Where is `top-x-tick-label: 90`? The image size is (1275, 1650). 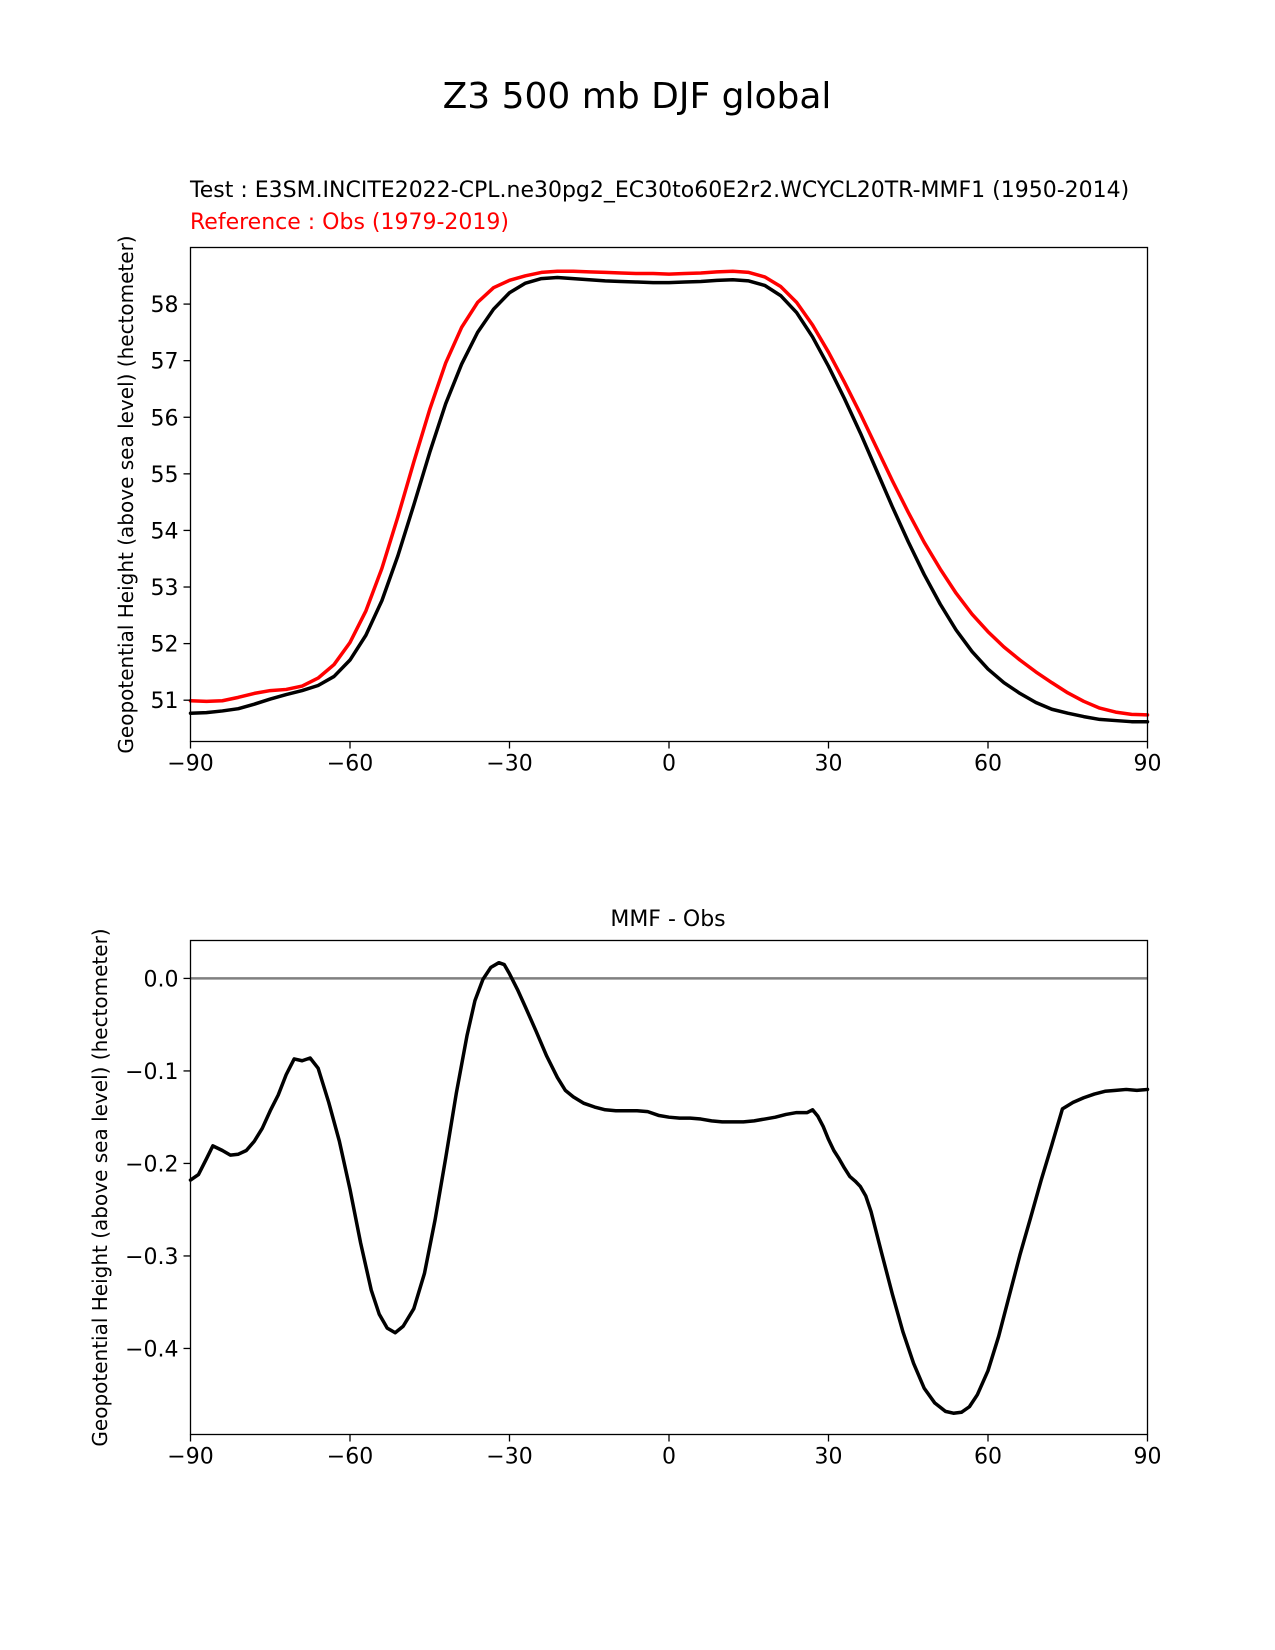
top-x-tick-label: 90 is located at coordinates (1148, 764).